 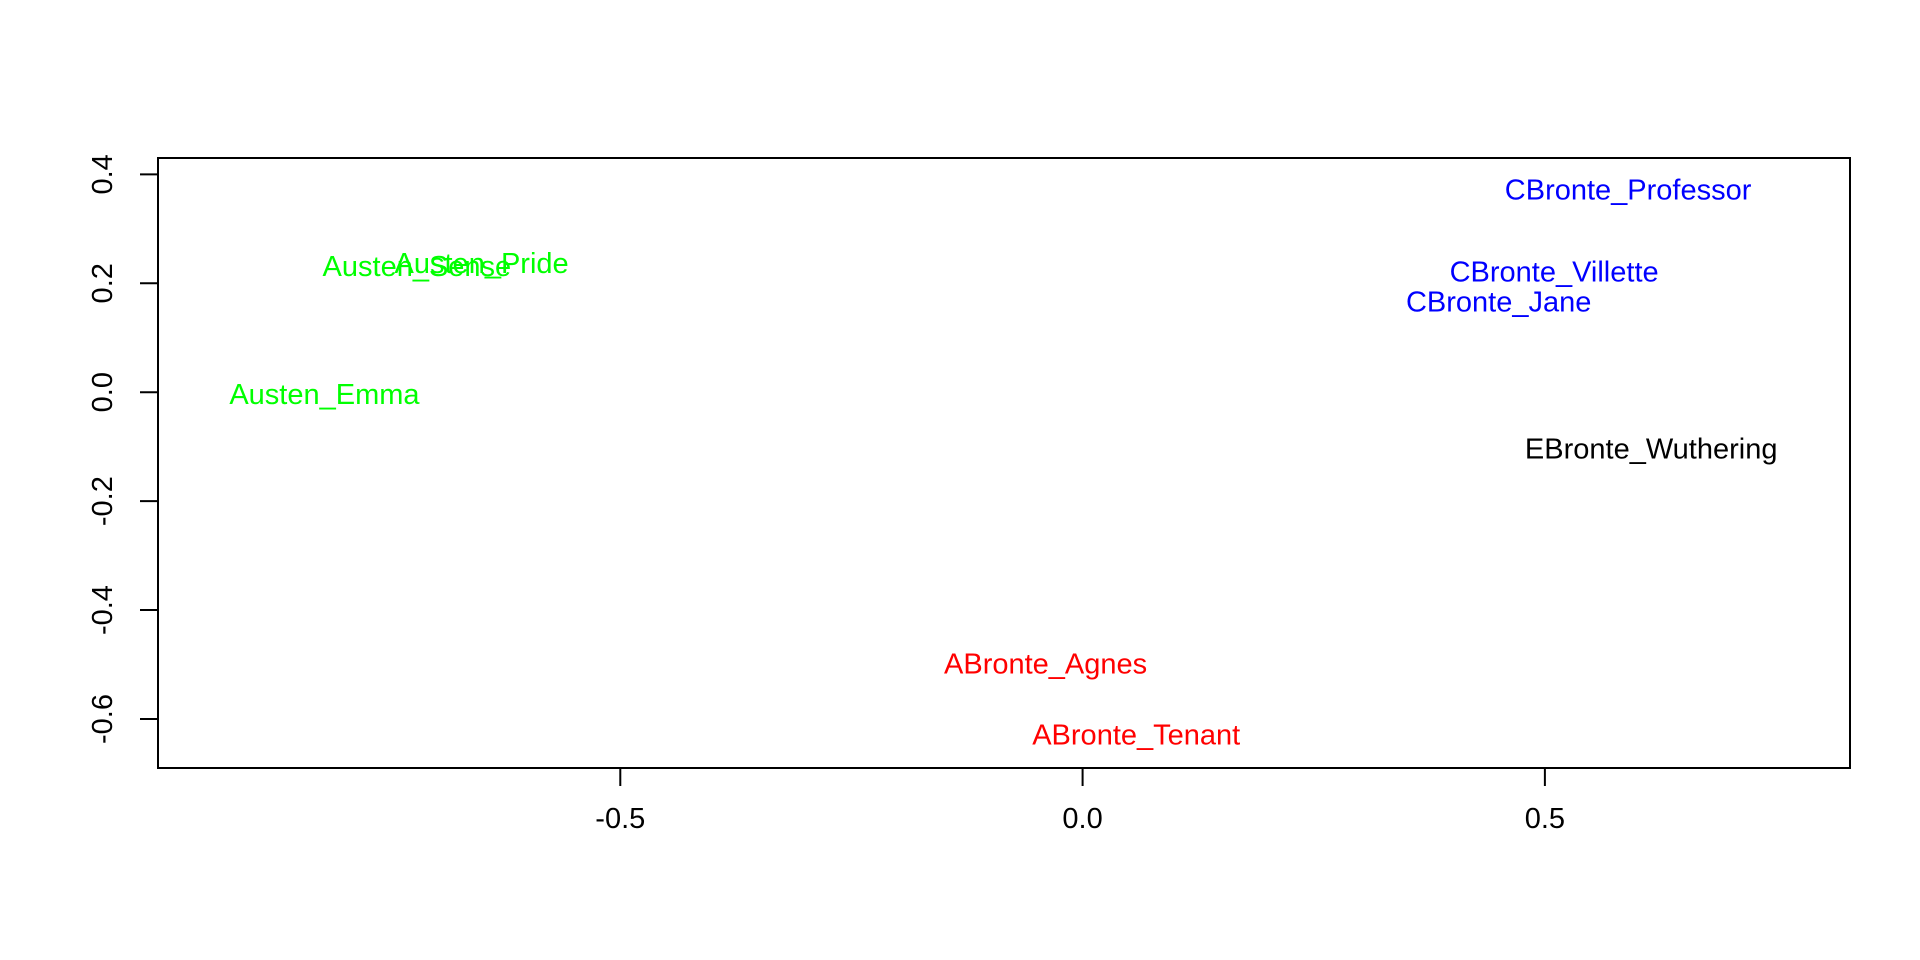 What do you see at coordinates (103, 283) in the screenshot?
I see `y-tick-label: 0.2` at bounding box center [103, 283].